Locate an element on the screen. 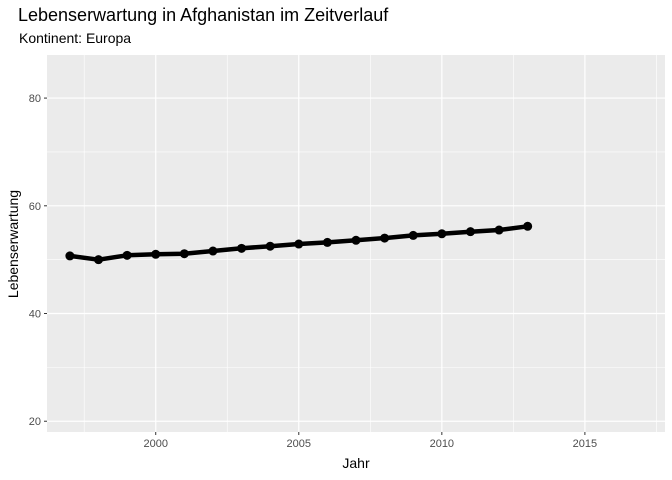  x-tick-label: 2010 is located at coordinates (442, 444).